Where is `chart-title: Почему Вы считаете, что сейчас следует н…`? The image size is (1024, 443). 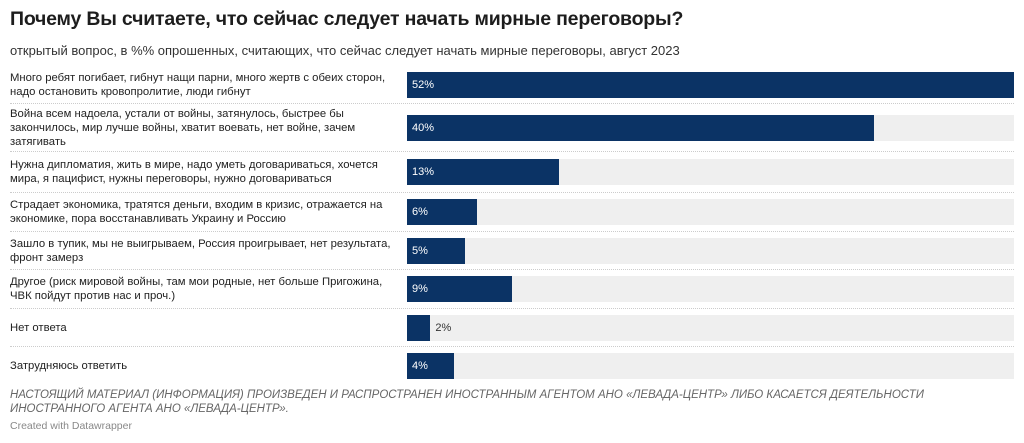
chart-title: Почему Вы считаете, что сейчас следует н… is located at coordinates (347, 19).